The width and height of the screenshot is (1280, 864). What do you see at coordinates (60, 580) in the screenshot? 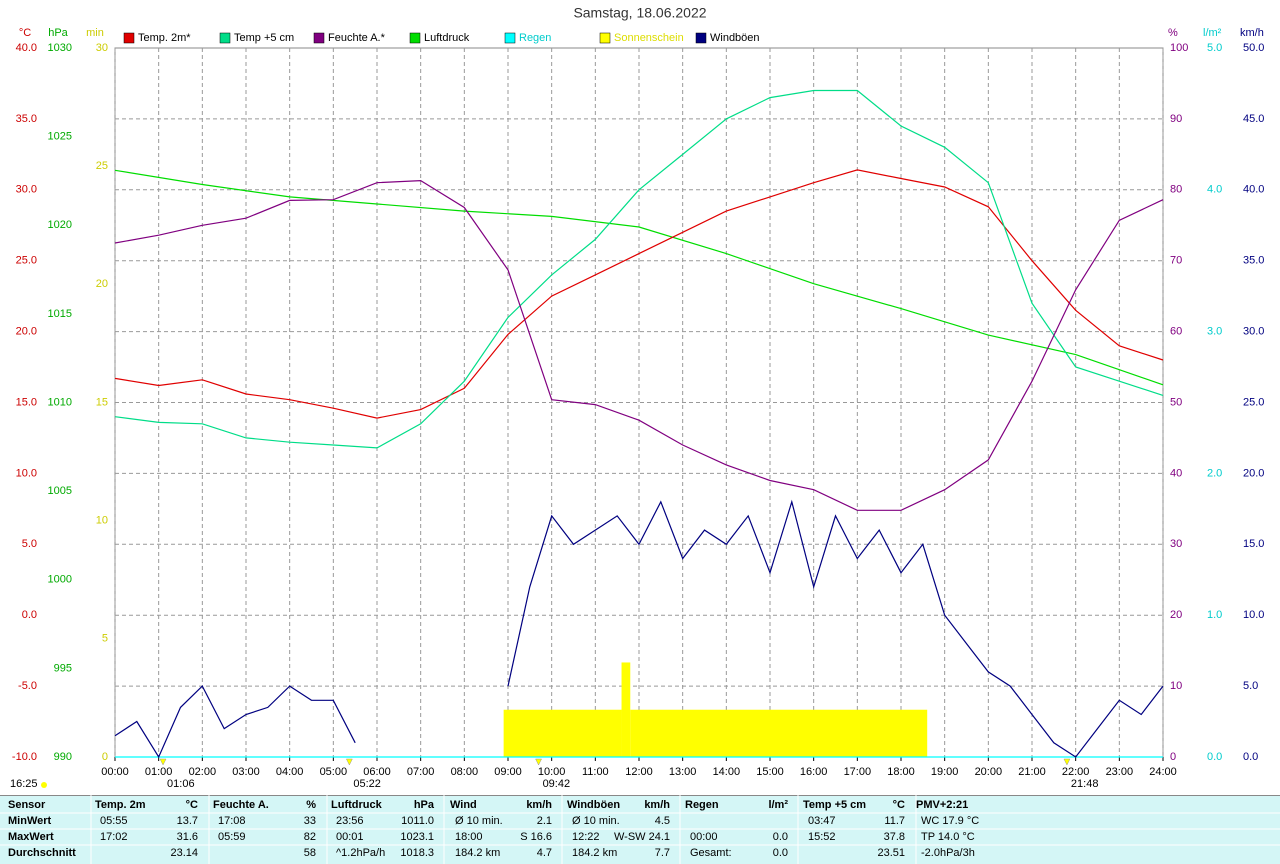
I see `y-tick-label: 1000` at bounding box center [60, 580].